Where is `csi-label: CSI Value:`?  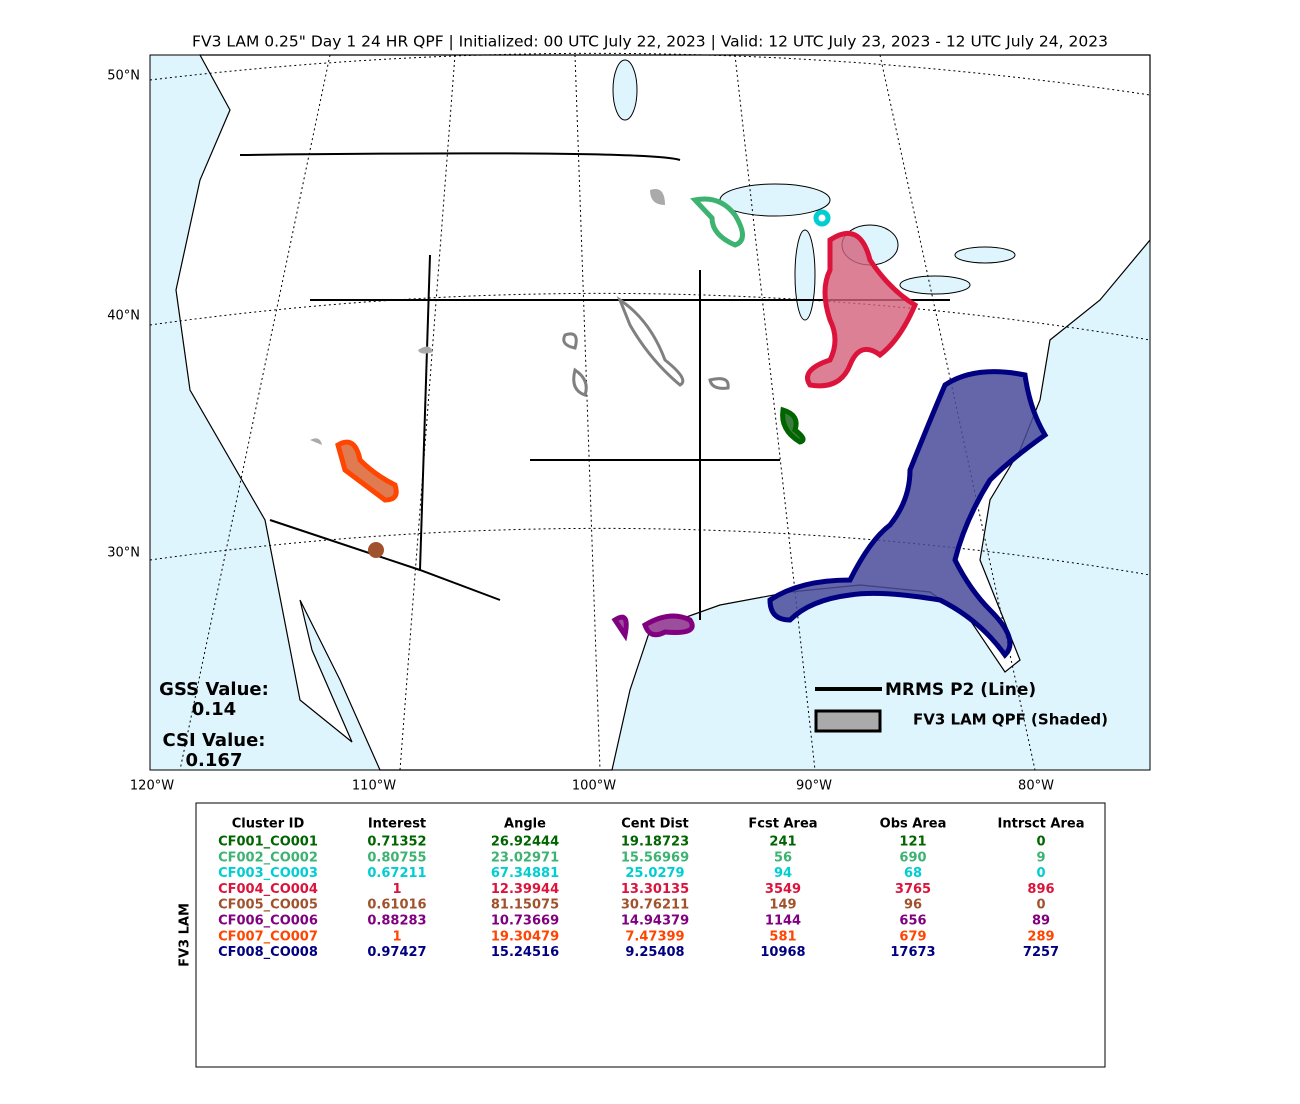 csi-label: CSI Value: is located at coordinates (214, 740).